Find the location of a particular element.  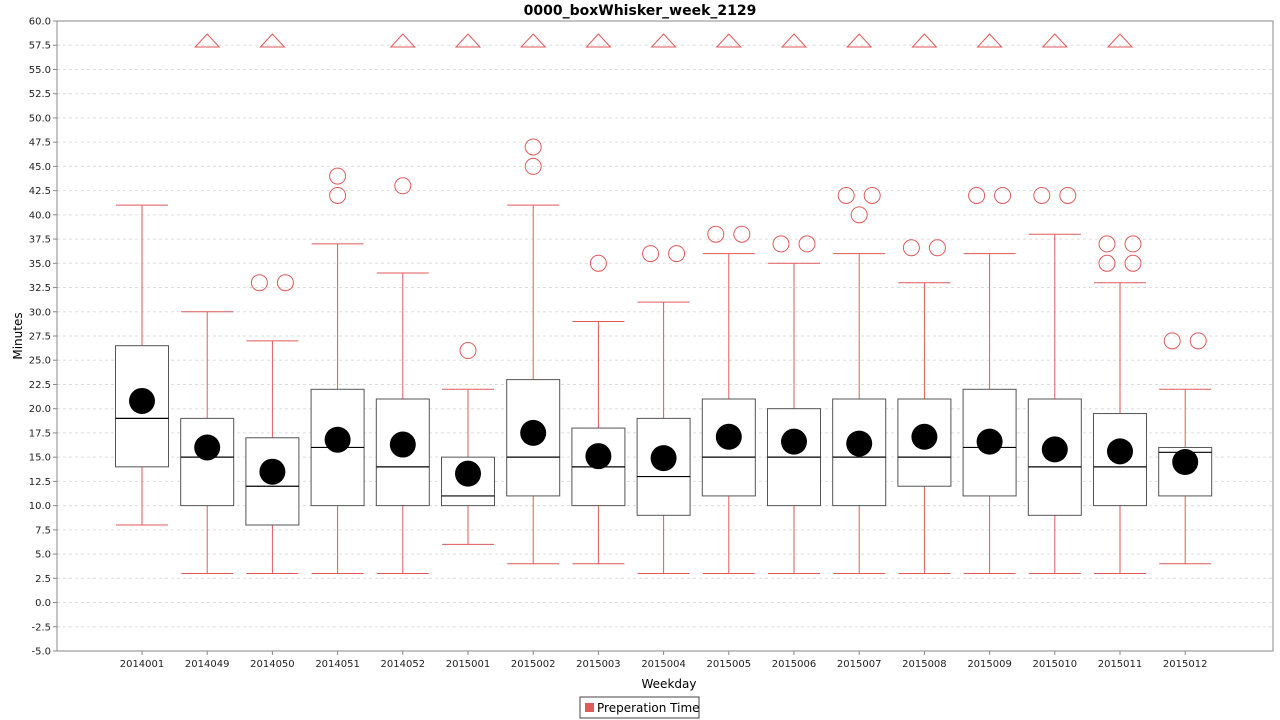

y-tick-label: 22.5 is located at coordinates (40, 385).